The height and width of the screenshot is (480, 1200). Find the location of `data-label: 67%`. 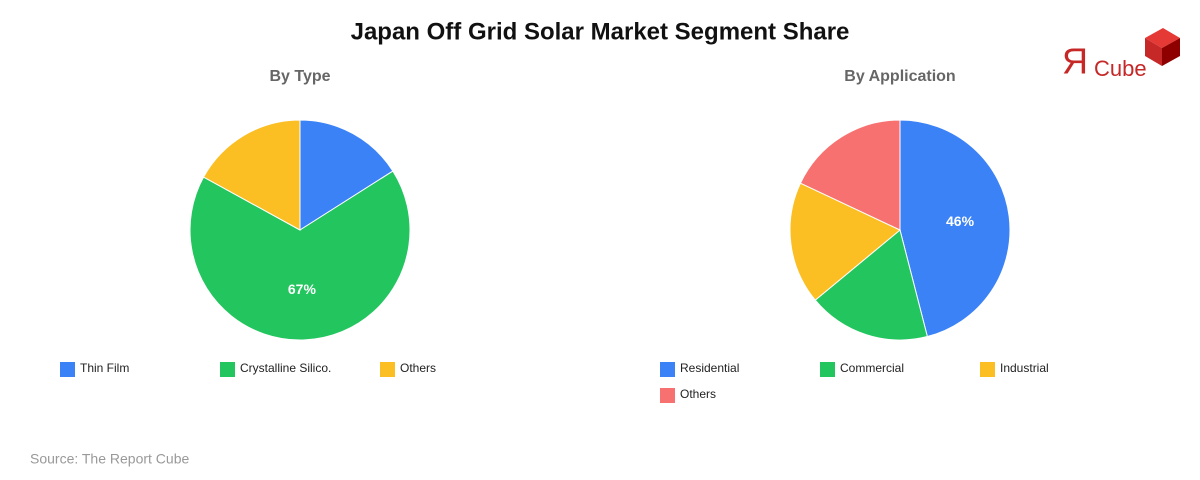

data-label: 67% is located at coordinates (302, 289).